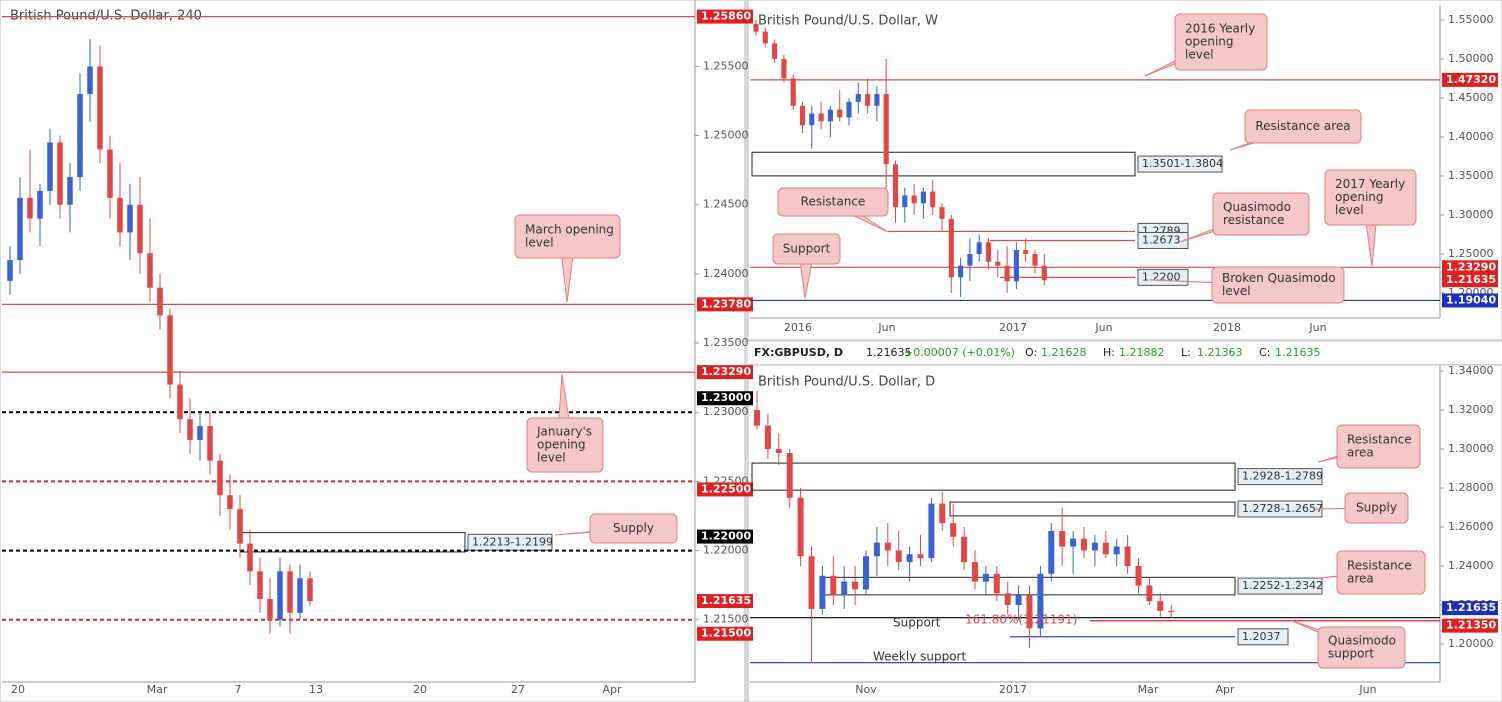  What do you see at coordinates (1282, 476) in the screenshot?
I see `zone-label: 1.2928-1.2789` at bounding box center [1282, 476].